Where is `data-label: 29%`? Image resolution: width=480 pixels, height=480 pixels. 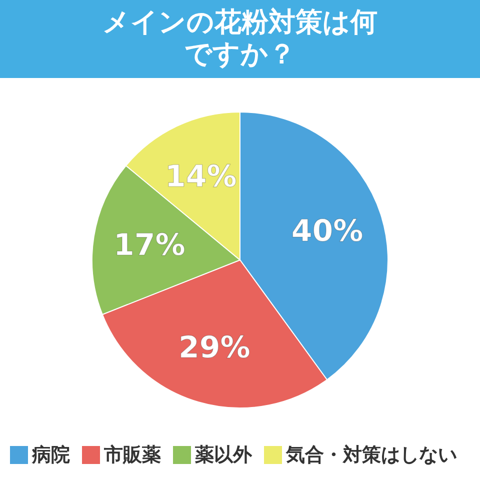
data-label: 29% is located at coordinates (214, 348).